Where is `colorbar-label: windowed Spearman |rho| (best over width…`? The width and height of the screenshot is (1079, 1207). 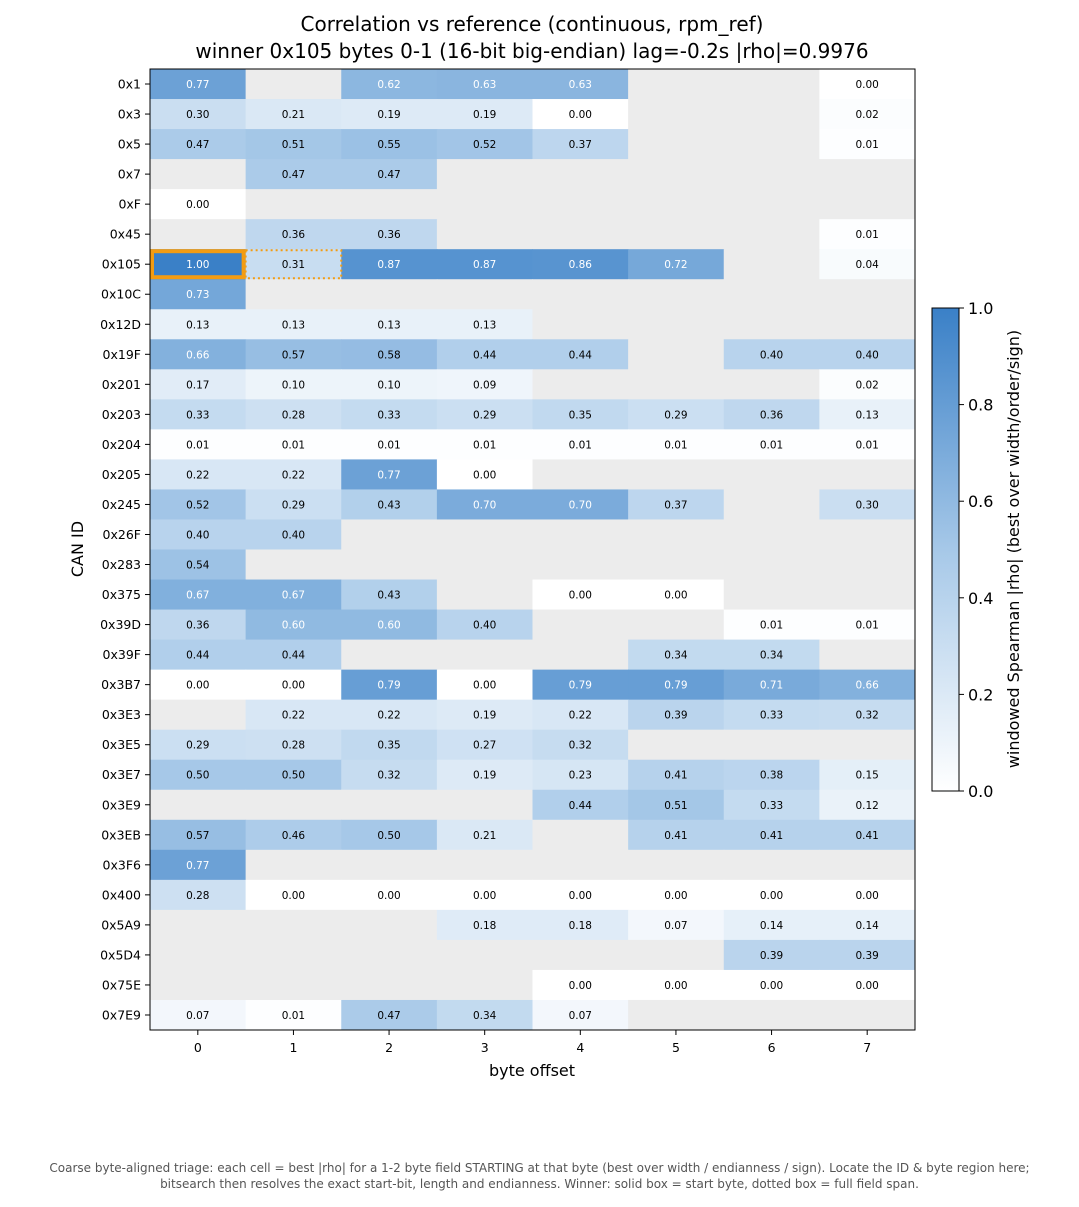
colorbar-label: windowed Spearman |rho| (best over width… is located at coordinates (1013, 549).